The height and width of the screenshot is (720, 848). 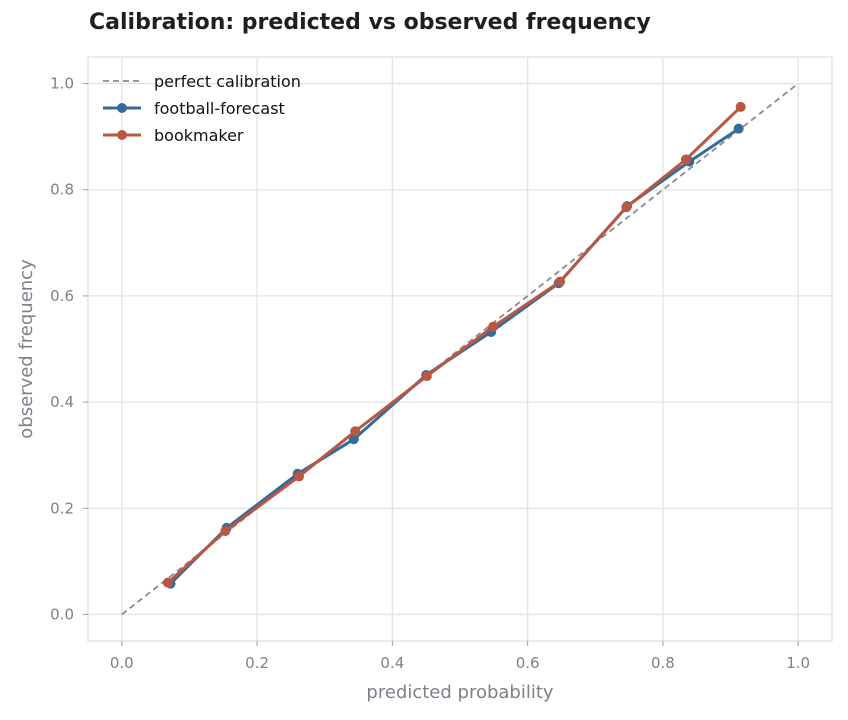 What do you see at coordinates (459, 692) in the screenshot?
I see `x-axis-label: predicted probability` at bounding box center [459, 692].